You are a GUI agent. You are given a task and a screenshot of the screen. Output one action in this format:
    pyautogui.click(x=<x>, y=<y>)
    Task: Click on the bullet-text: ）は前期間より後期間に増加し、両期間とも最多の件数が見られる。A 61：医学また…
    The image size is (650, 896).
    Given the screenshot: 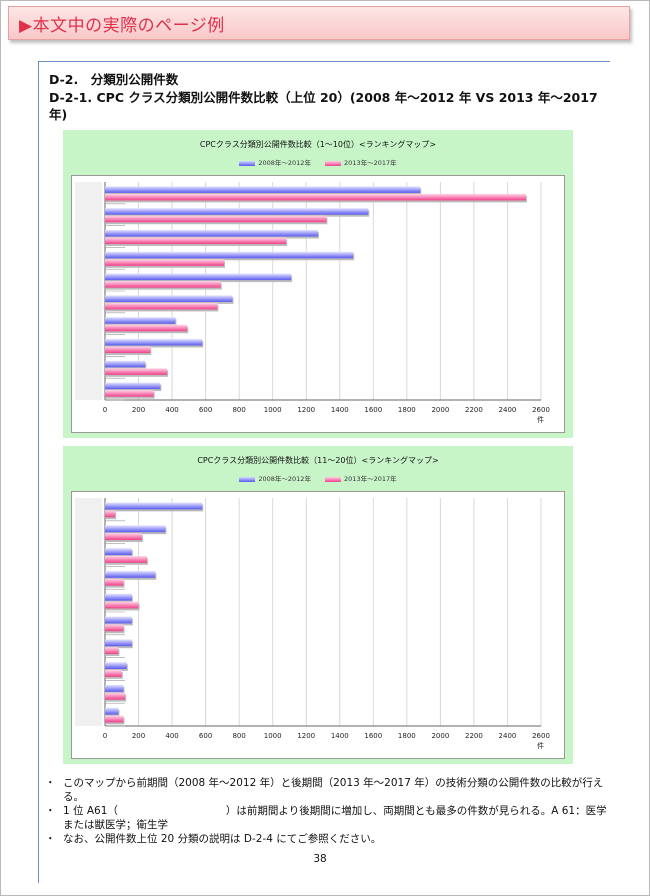 What is the action you would take?
    pyautogui.click(x=335, y=818)
    